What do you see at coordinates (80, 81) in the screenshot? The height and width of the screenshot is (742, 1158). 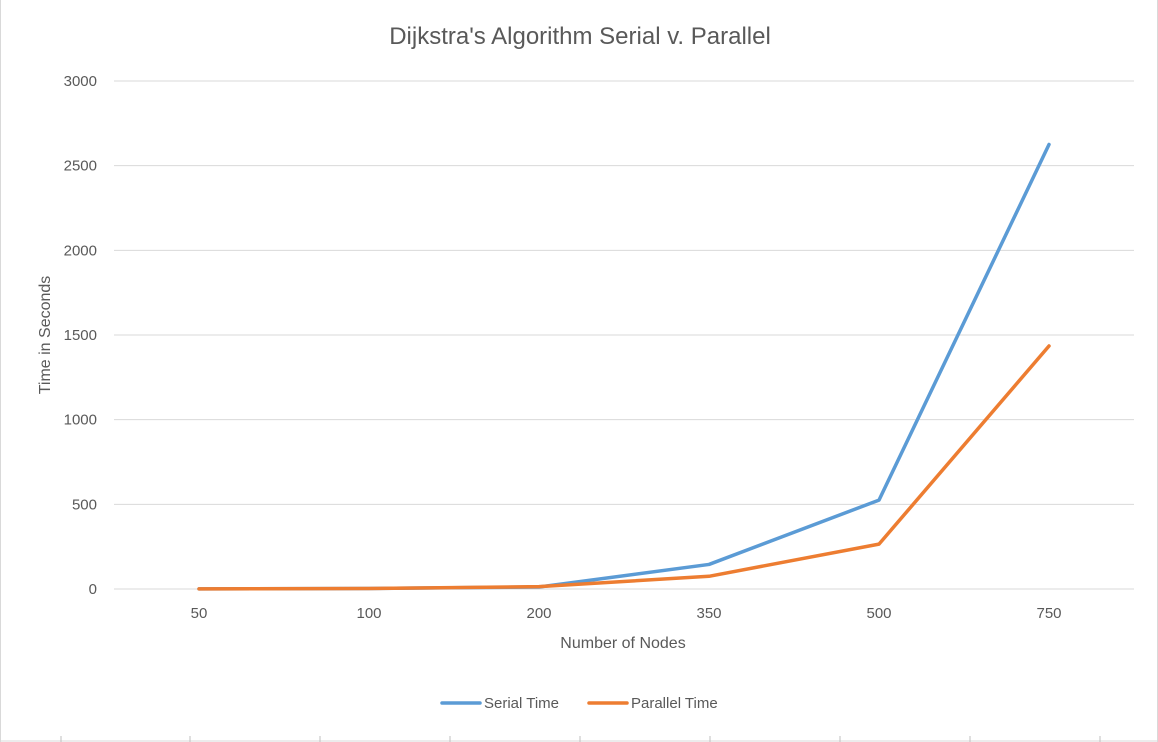 I see `y-tick-label: 3000` at bounding box center [80, 81].